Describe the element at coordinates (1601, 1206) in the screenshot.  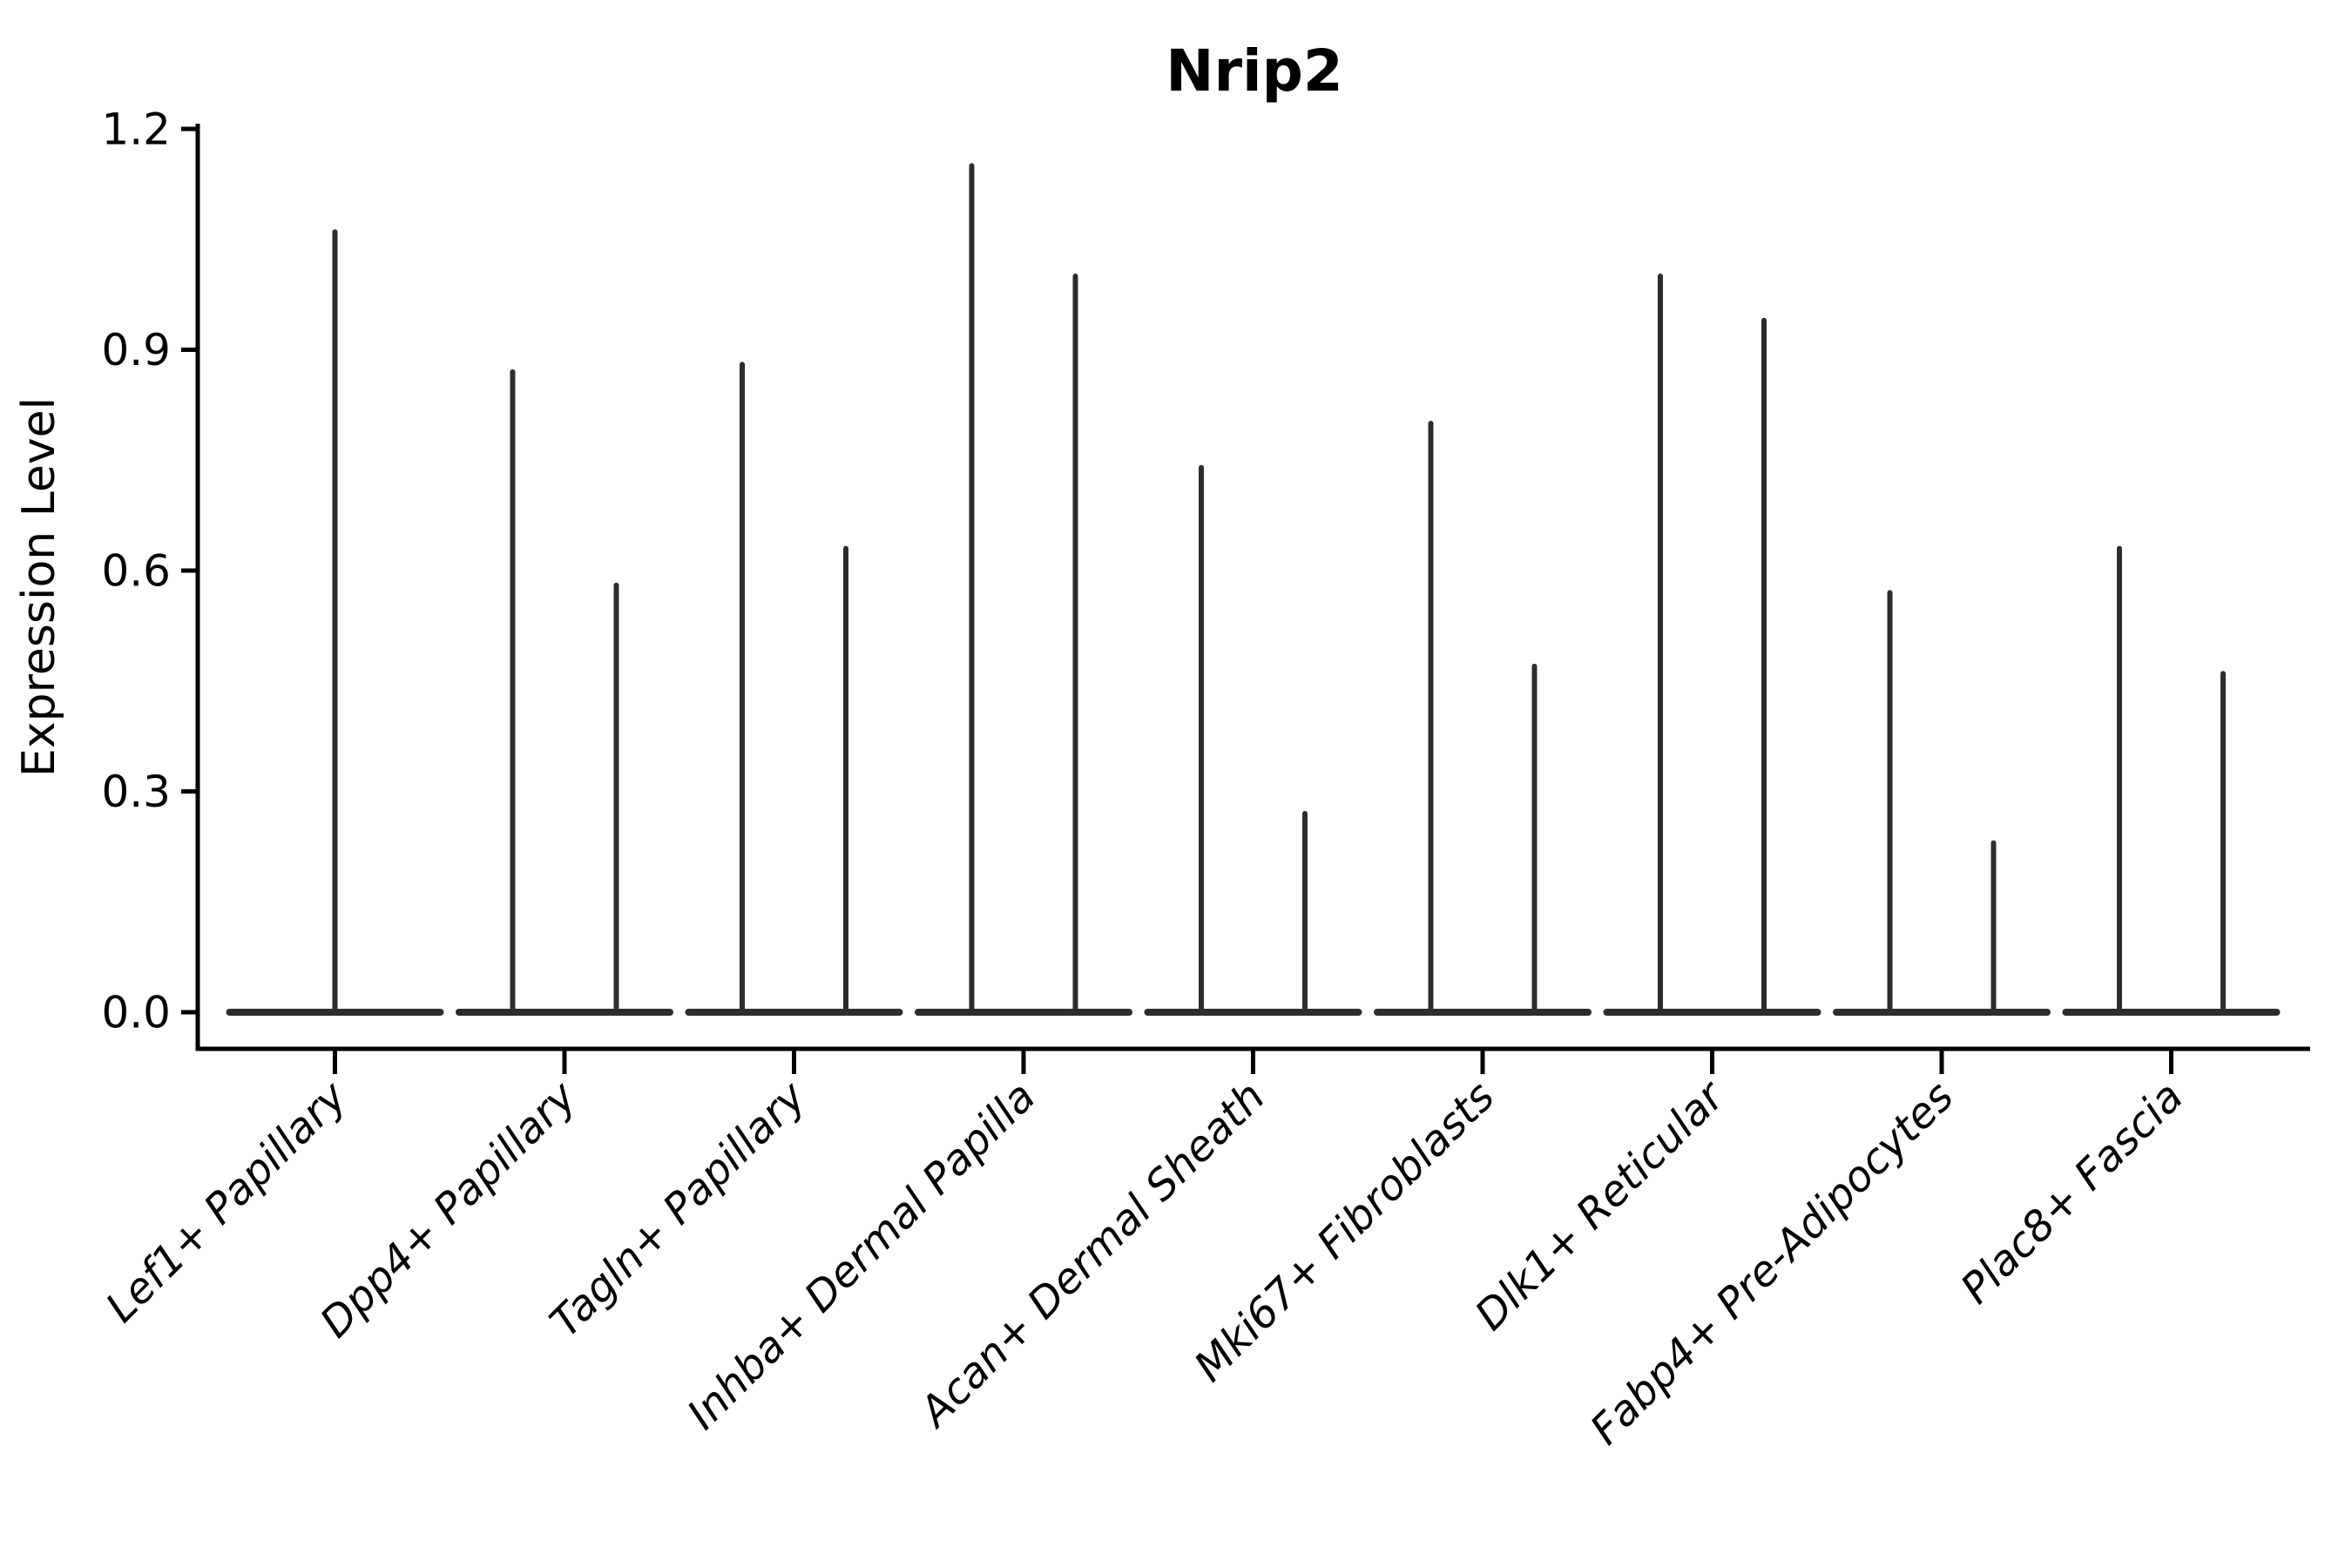
I see `x-tick-label: Dlk1+ Reticular` at that location.